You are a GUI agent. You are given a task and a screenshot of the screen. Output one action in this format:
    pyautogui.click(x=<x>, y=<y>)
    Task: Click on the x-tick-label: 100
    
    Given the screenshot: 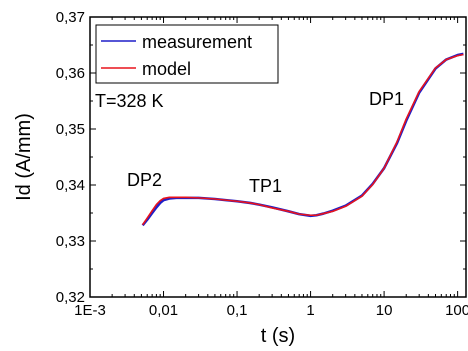 What is the action you would take?
    pyautogui.click(x=456, y=310)
    